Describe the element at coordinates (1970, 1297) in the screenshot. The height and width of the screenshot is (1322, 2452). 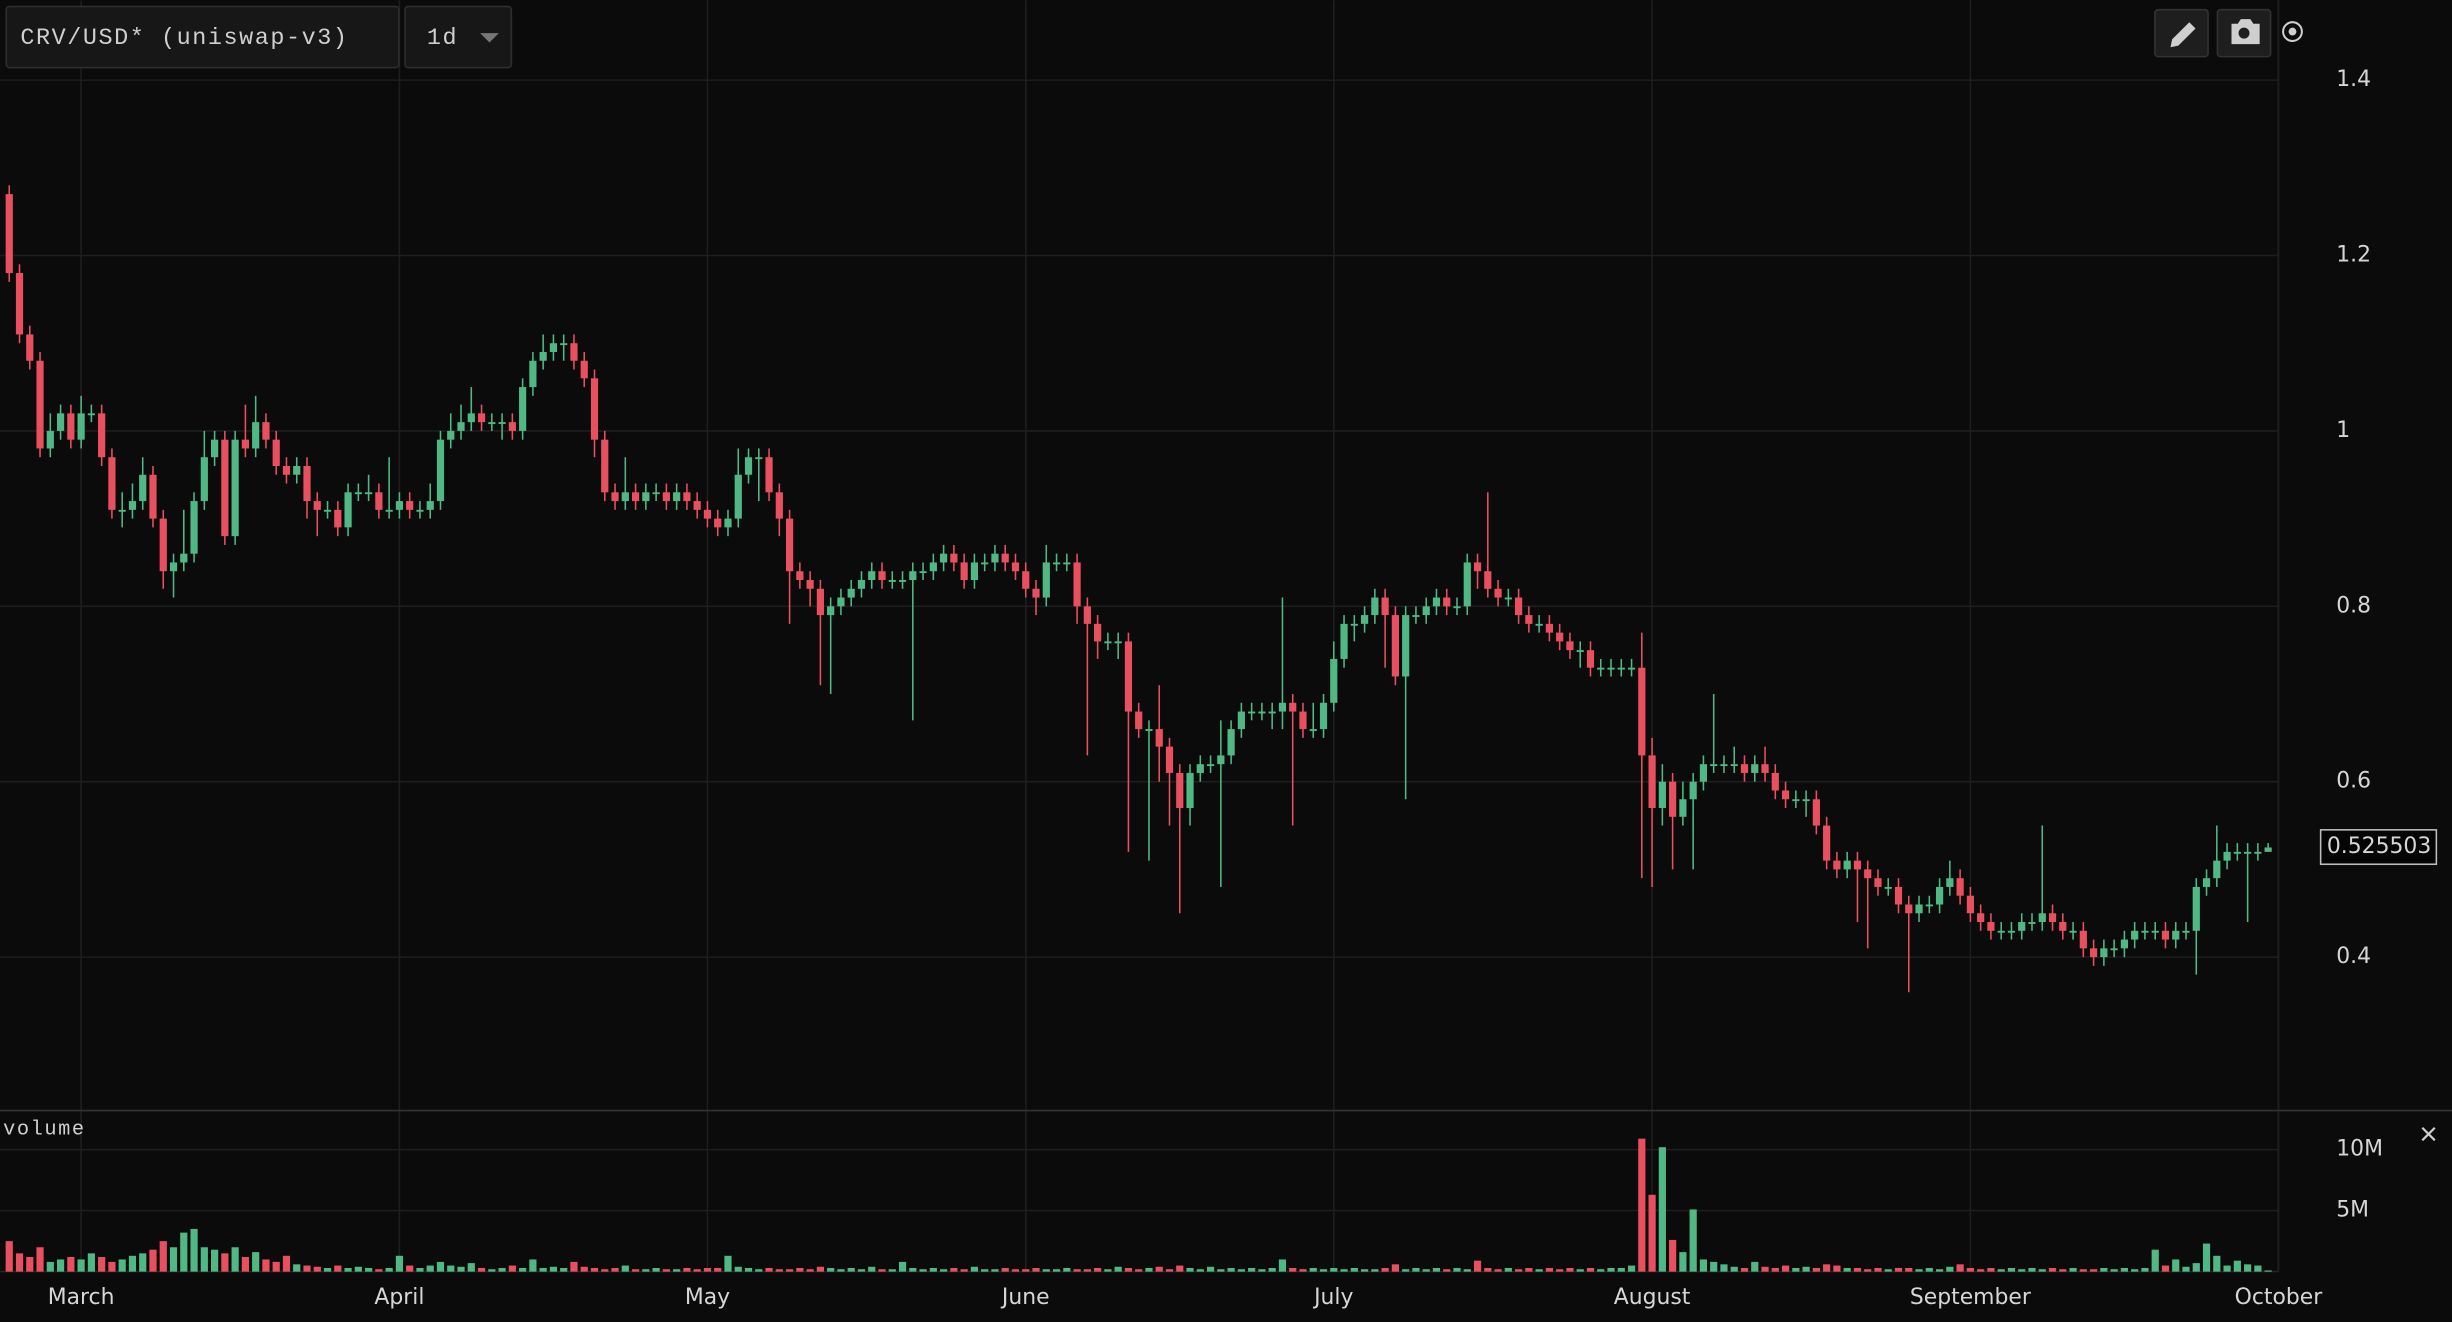
I see `x-tick-label: September` at that location.